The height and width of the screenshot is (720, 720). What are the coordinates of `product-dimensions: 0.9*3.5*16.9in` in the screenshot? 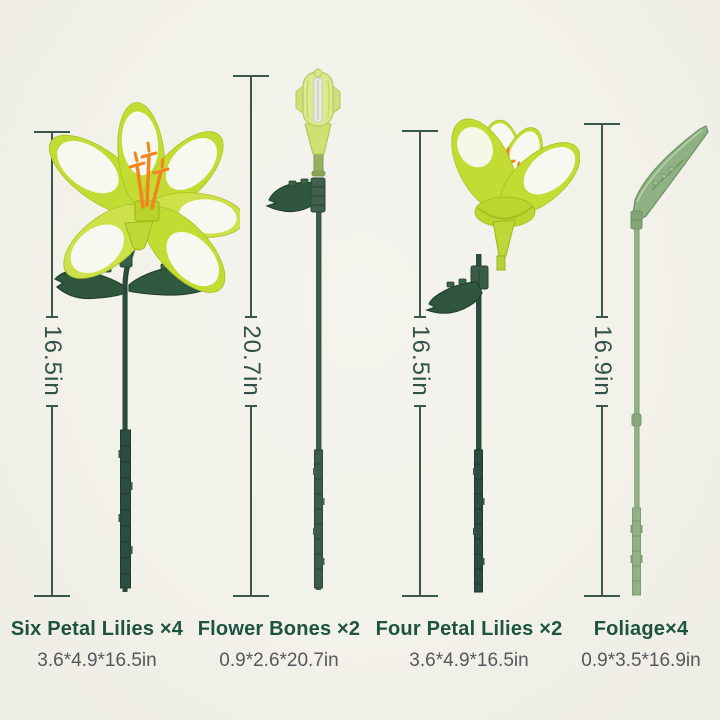 It's located at (641, 660).